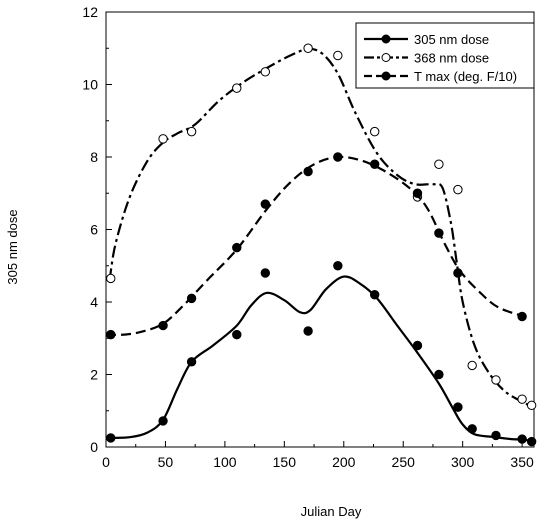 This screenshot has width=550, height=528. I want to click on y-tick-label: 12, so click(90, 12).